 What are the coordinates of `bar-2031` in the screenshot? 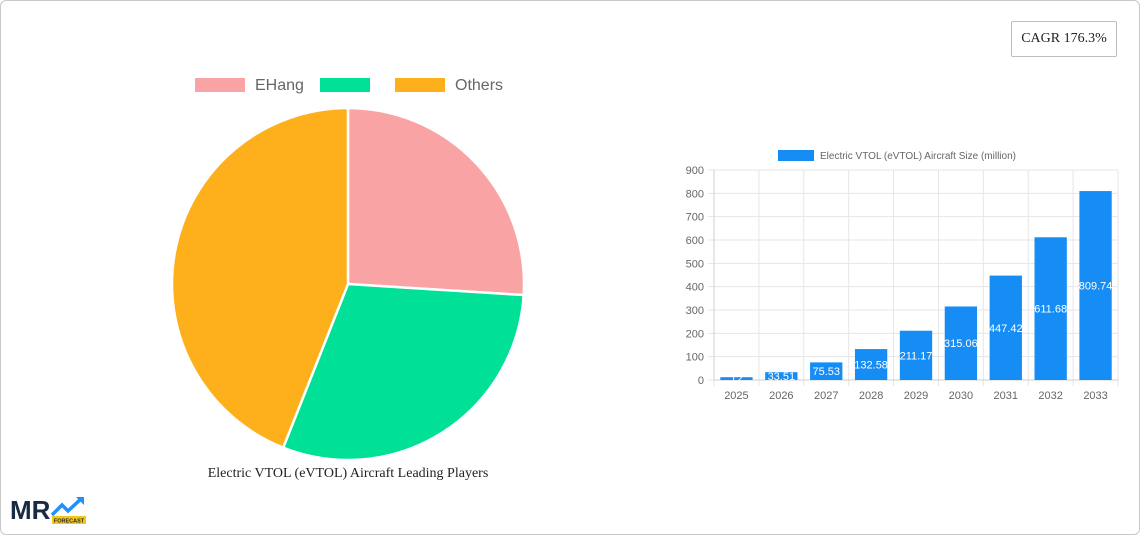 It's located at (1005, 327).